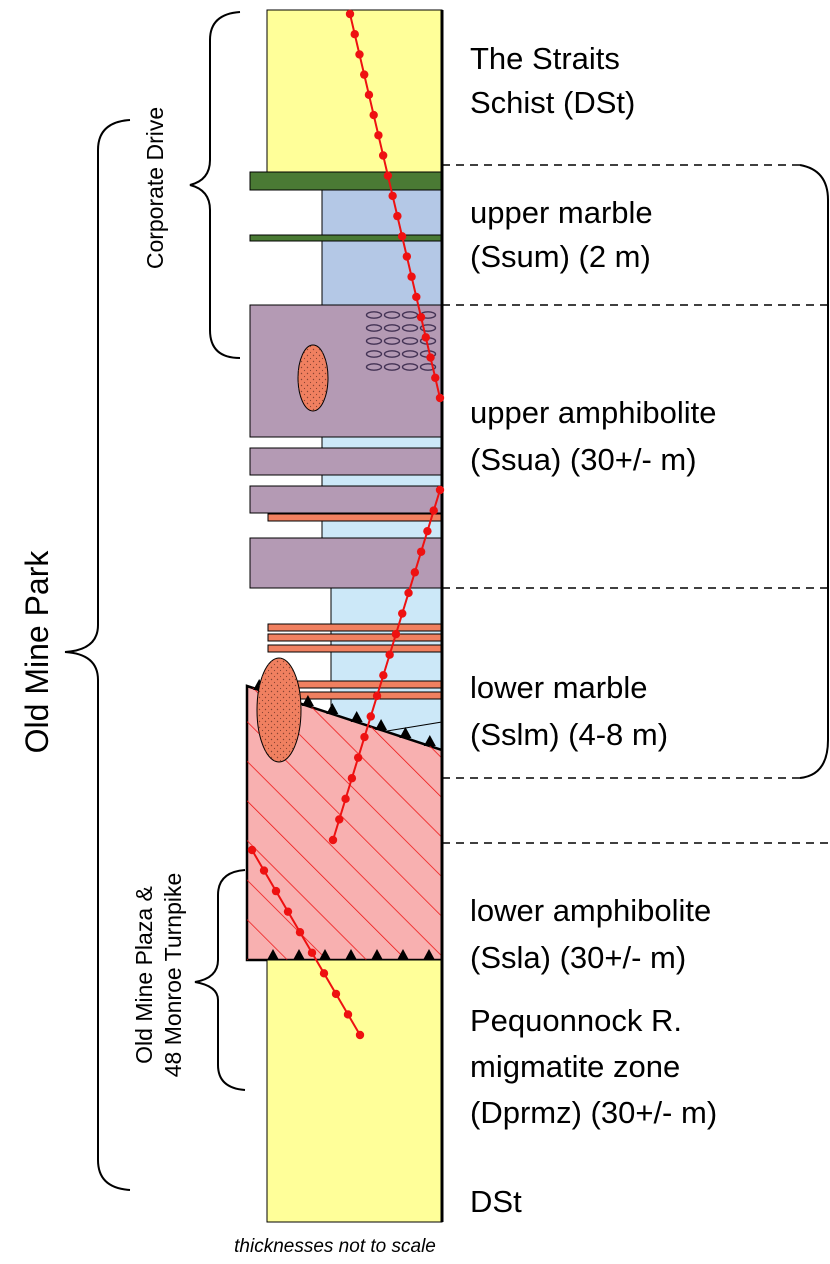  I want to click on dst-bottom-unit, so click(354, 1091).